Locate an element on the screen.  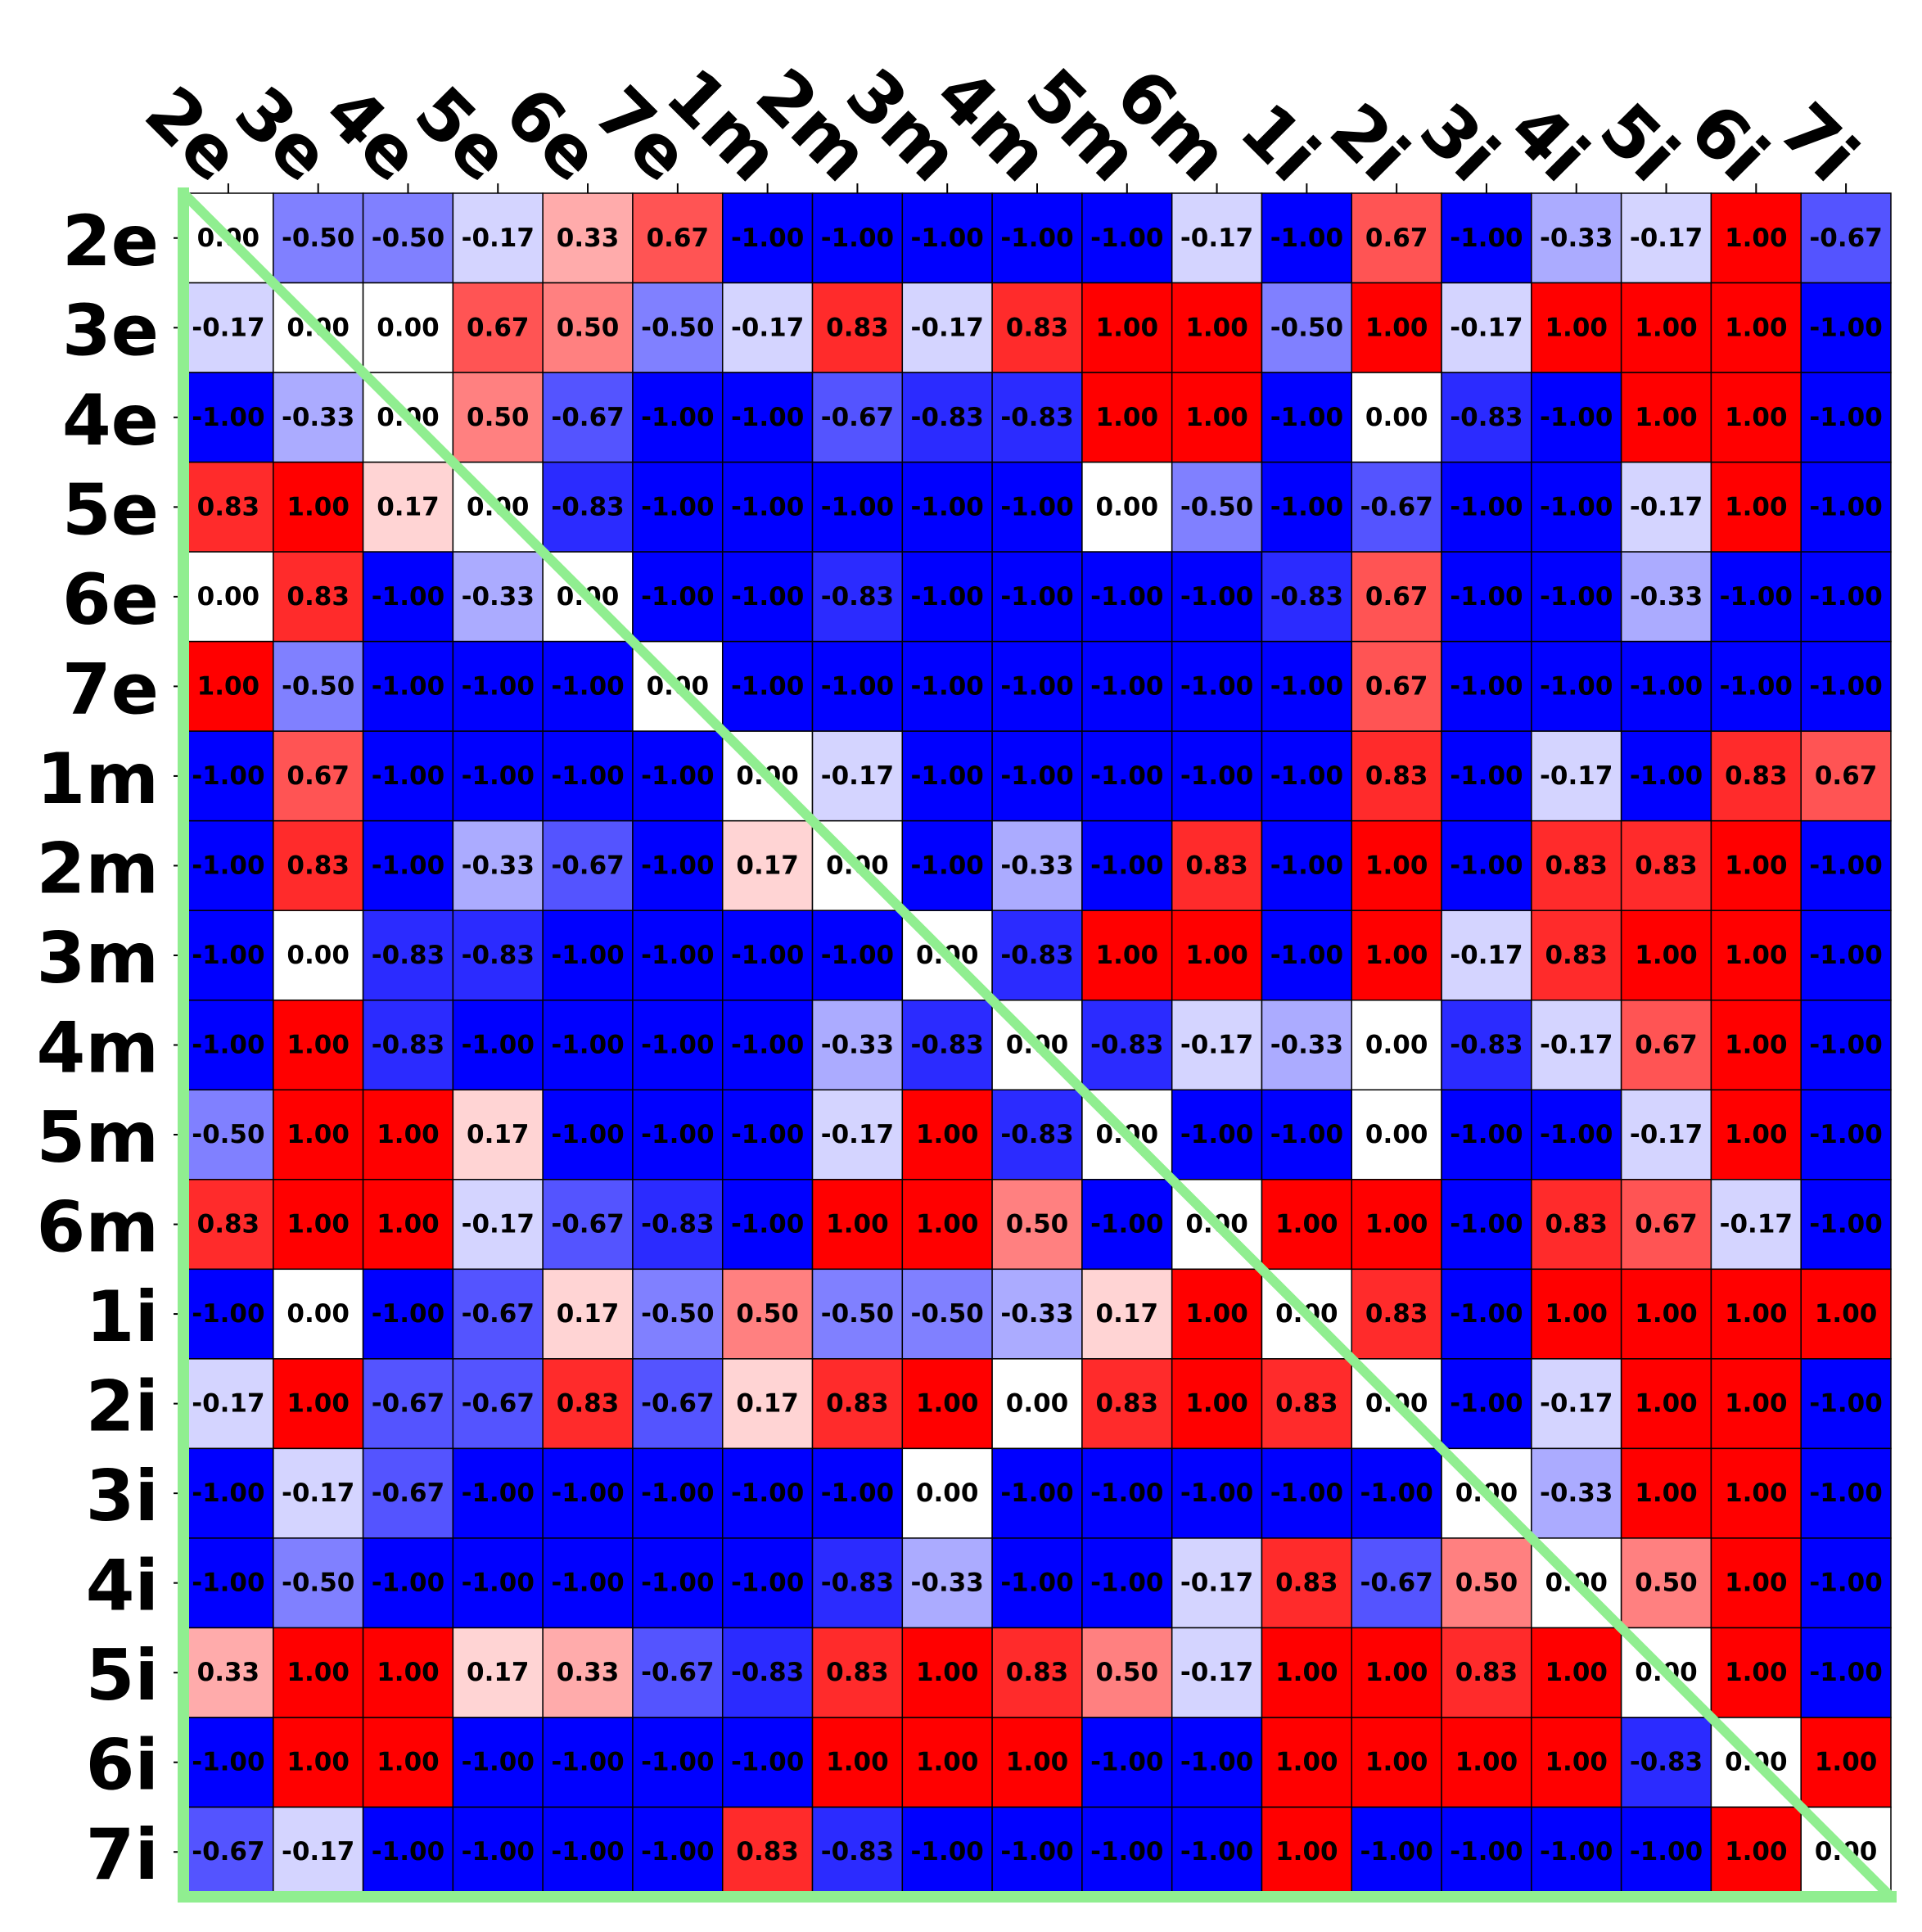
y-tick-label: 4e is located at coordinates (111, 421).